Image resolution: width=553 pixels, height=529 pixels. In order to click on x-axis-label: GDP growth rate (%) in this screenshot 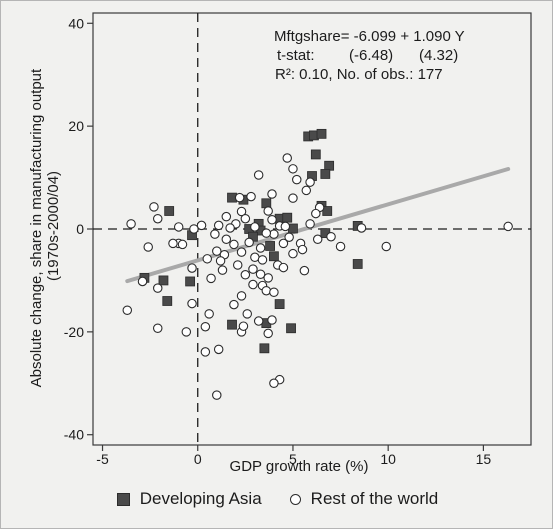, I will do `click(299, 466)`.